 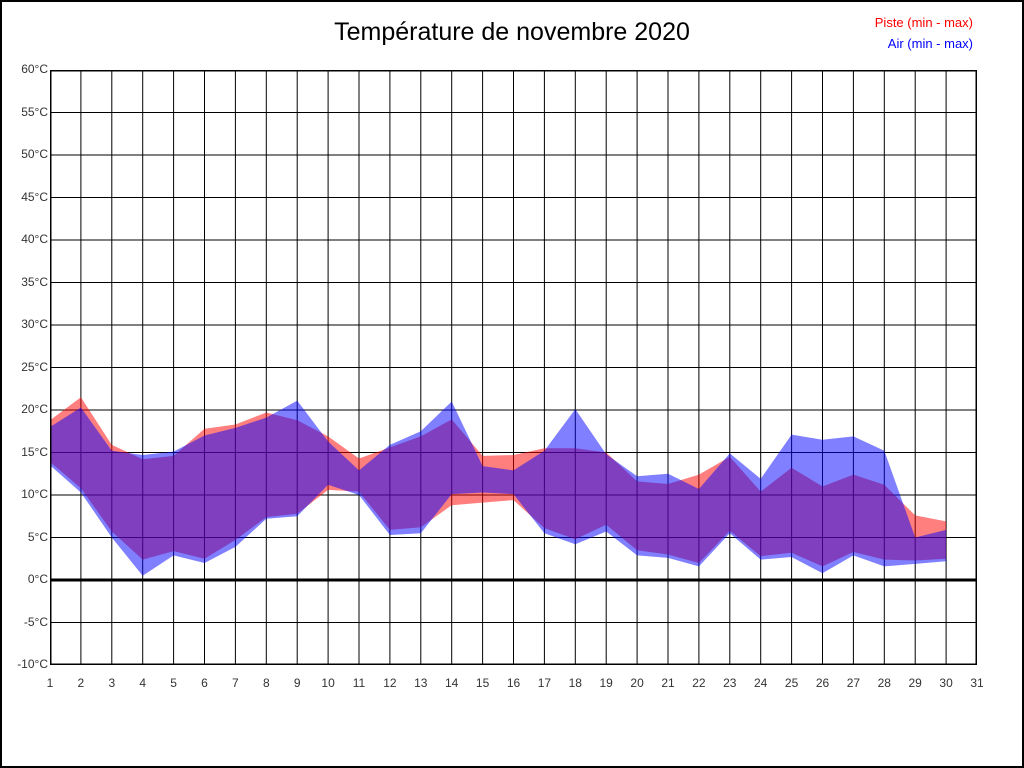 I want to click on y-tick-label: 35°C, so click(x=34, y=281).